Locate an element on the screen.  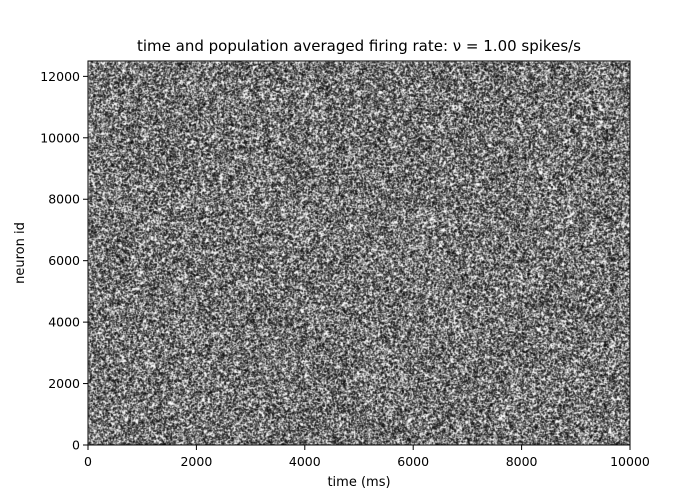
y-tick-label: 12000 is located at coordinates (60, 76).